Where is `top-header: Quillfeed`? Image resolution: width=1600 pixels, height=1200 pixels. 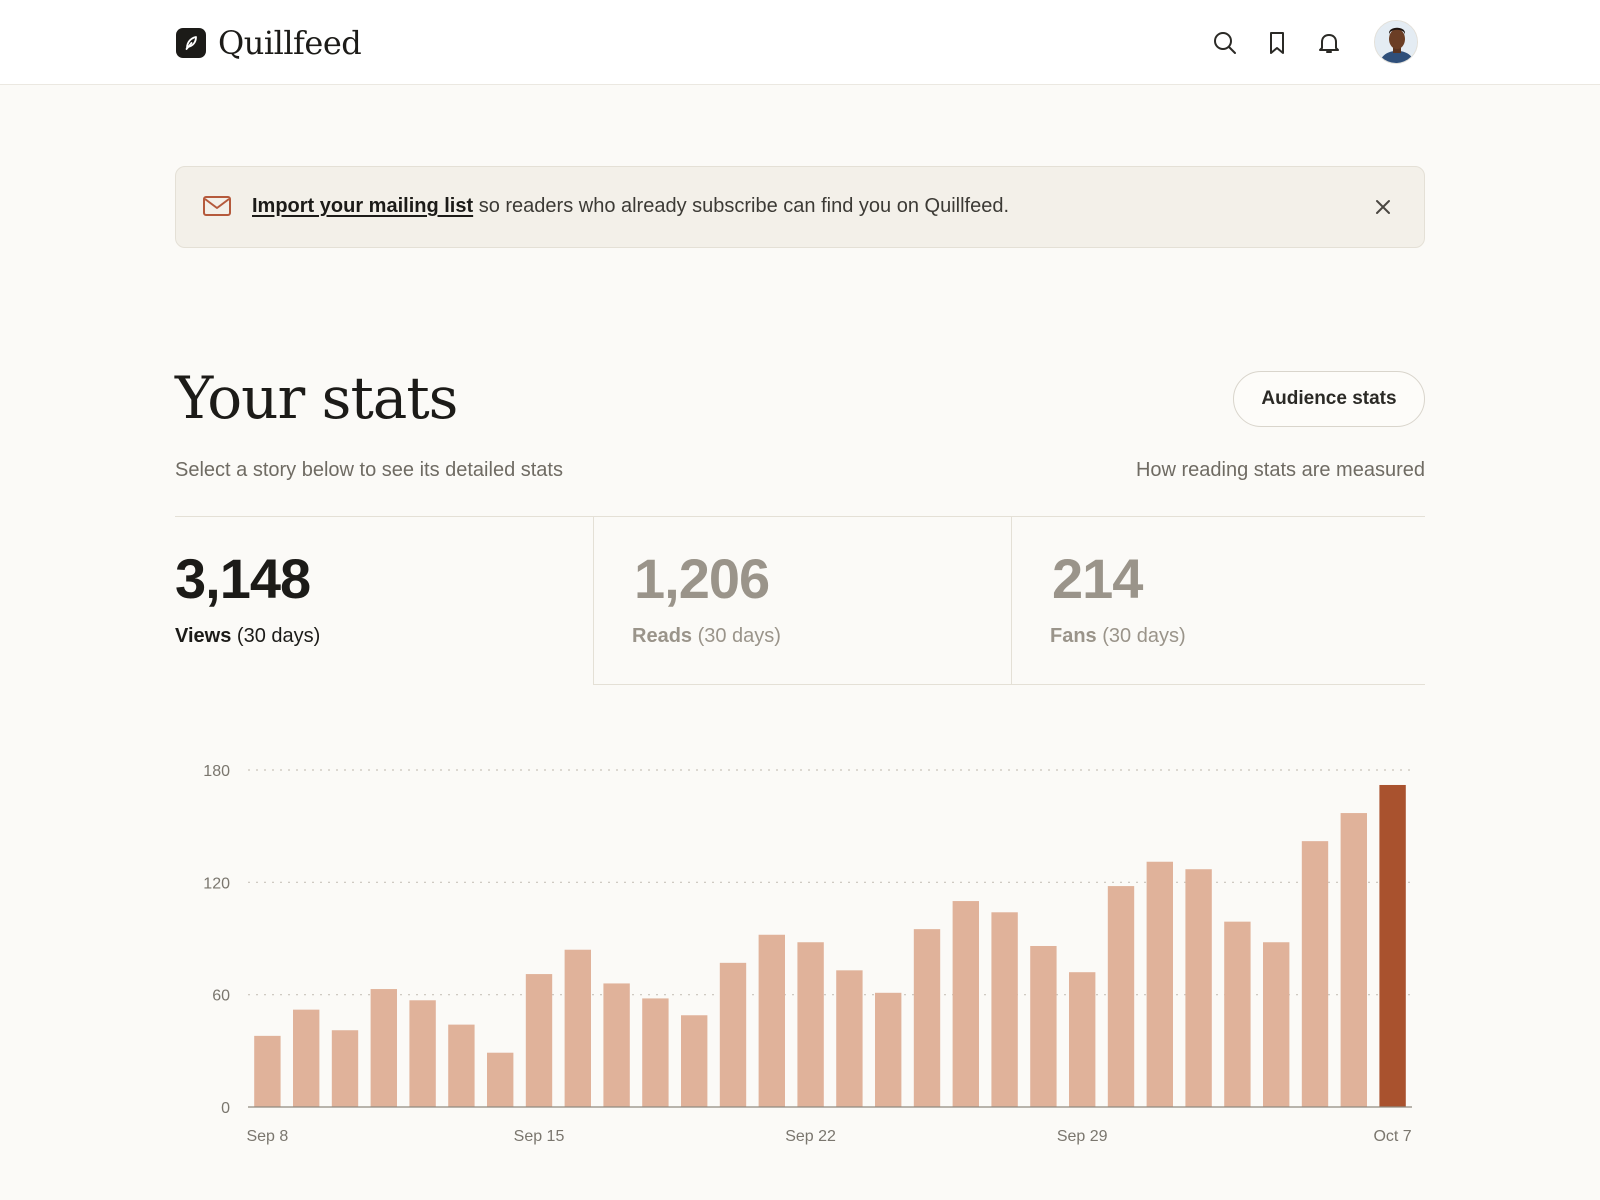 top-header: Quillfeed is located at coordinates (800, 42).